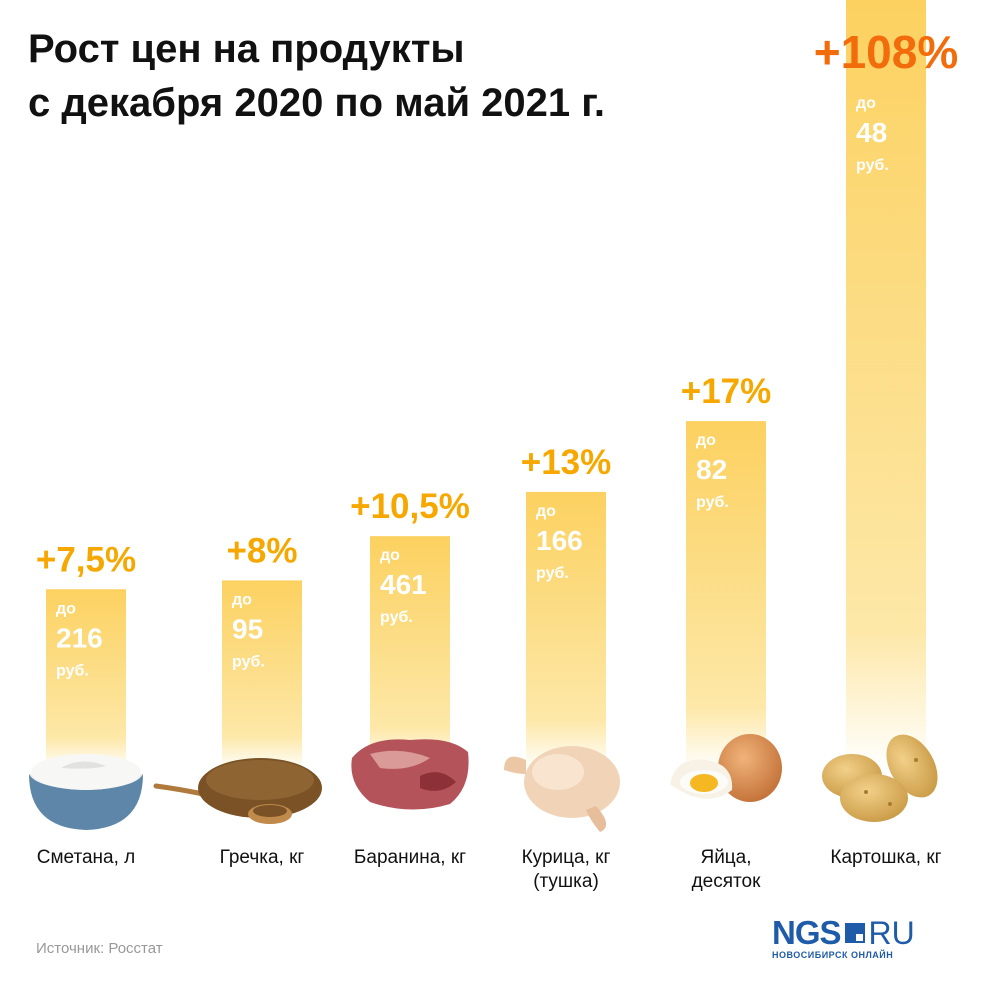 This screenshot has height=984, width=984. I want to click on category-label-3: Баранина, кг, so click(410, 858).